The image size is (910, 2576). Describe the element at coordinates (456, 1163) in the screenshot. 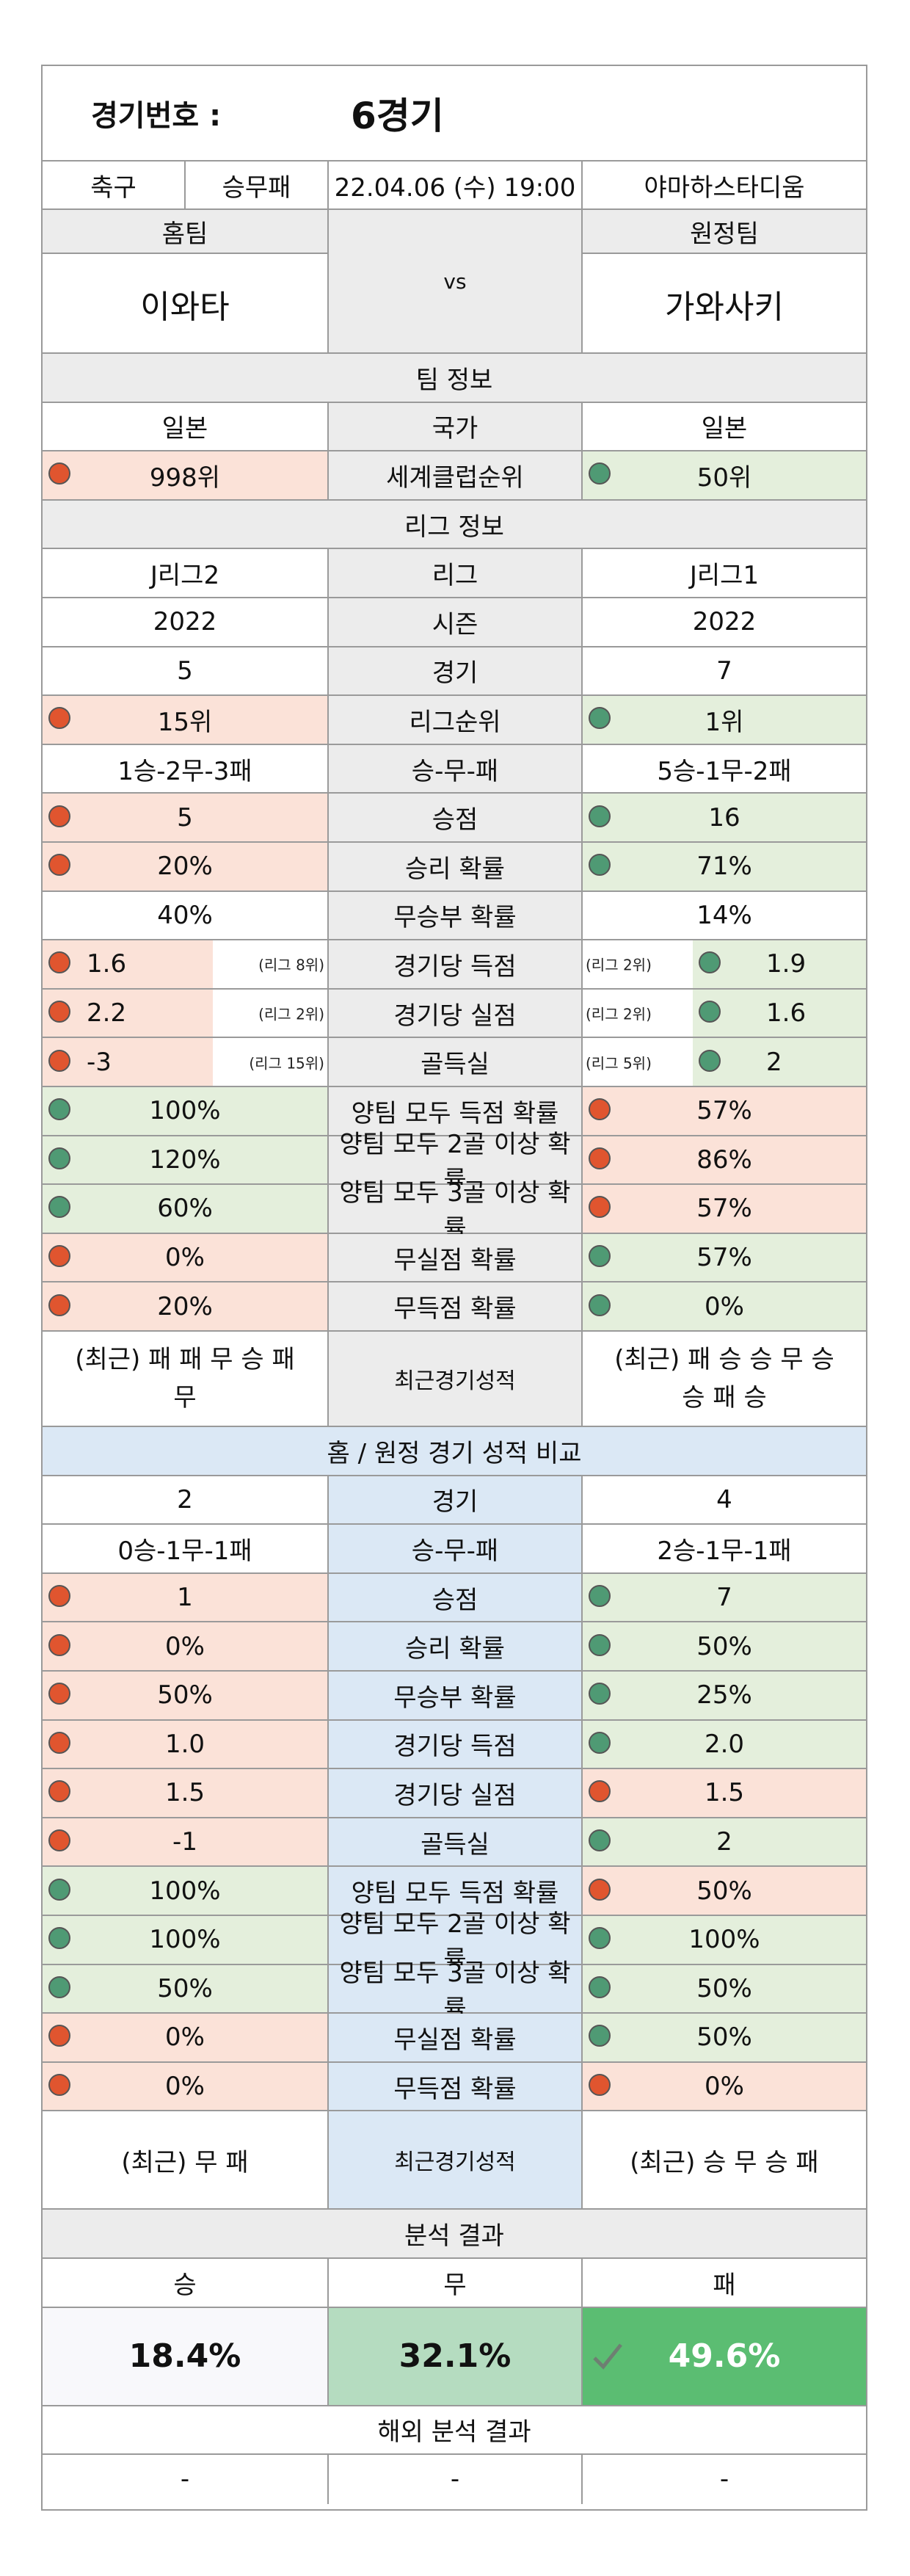

I see `league-stat-label: 양팀 모두 2골 이상 확률` at that location.